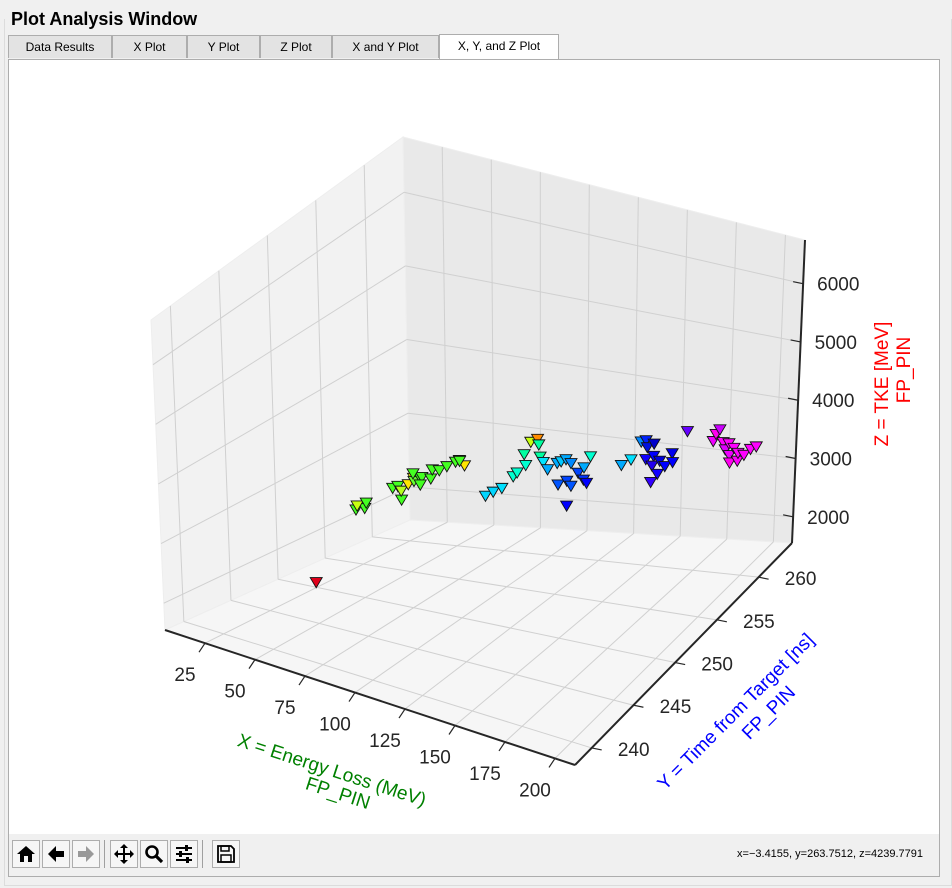  What do you see at coordinates (226, 854) in the screenshot?
I see `save-button` at bounding box center [226, 854].